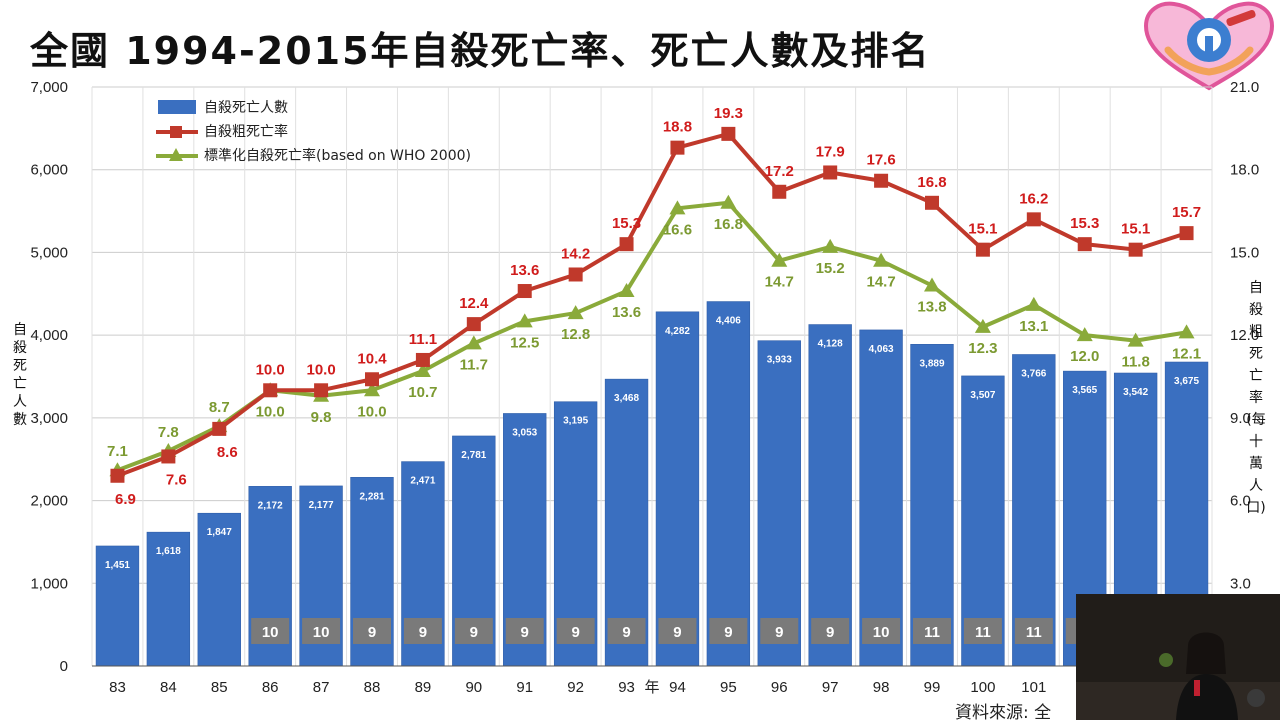 Image resolution: width=1280 pixels, height=723 pixels. I want to click on x-tick-label: 98, so click(881, 687).